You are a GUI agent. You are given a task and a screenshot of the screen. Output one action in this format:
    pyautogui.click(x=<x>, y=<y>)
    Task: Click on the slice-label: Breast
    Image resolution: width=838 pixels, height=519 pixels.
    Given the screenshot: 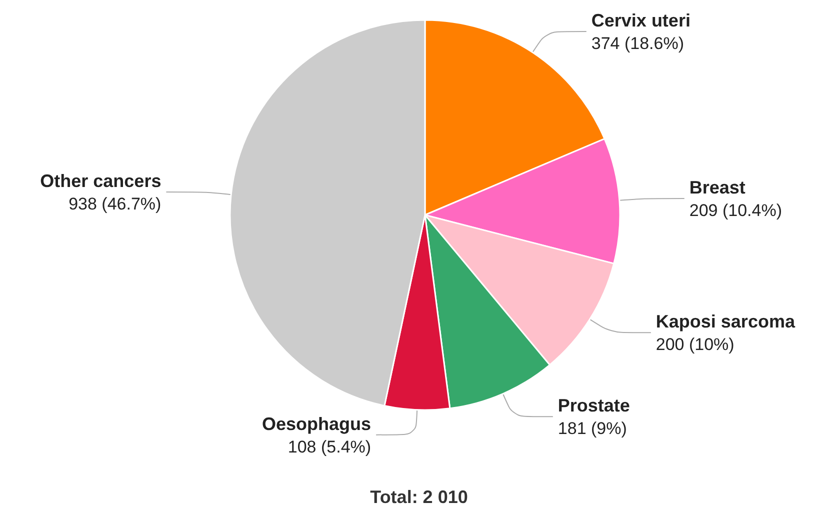 What is the action you would take?
    pyautogui.click(x=717, y=188)
    